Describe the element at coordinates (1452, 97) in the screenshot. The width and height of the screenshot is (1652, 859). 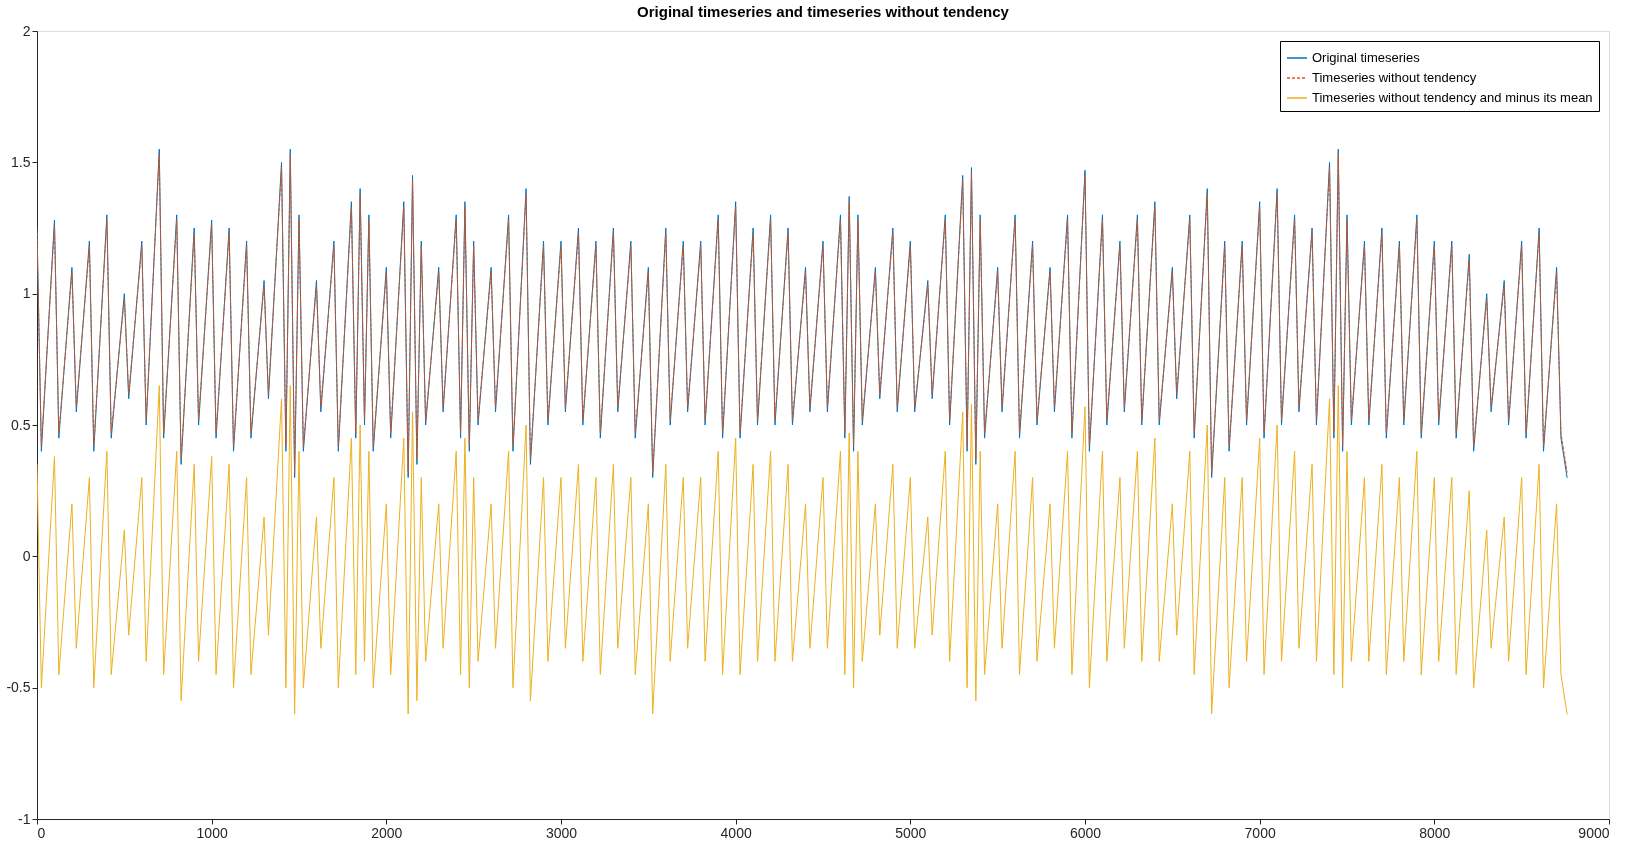
I see `legend-label: Timeseries without tendency and minus its mean` at that location.